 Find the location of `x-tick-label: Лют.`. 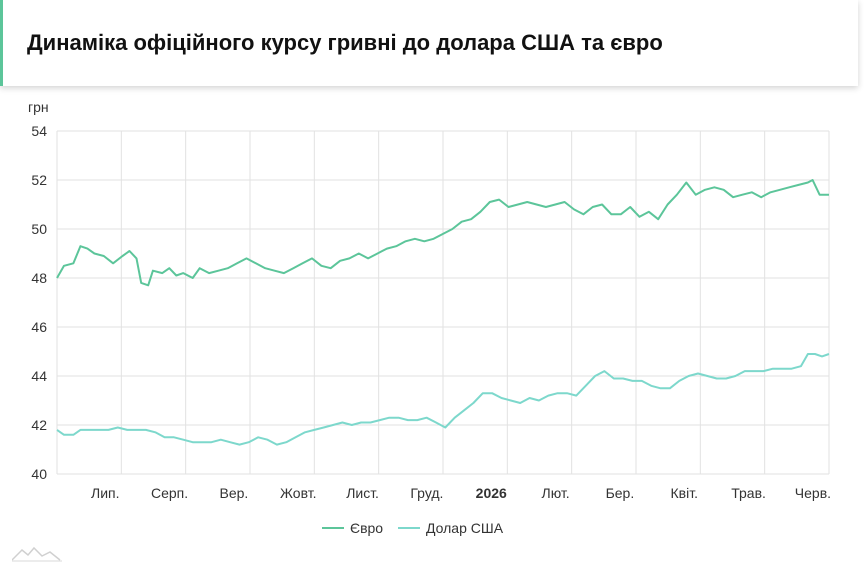

x-tick-label: Лют. is located at coordinates (556, 493).